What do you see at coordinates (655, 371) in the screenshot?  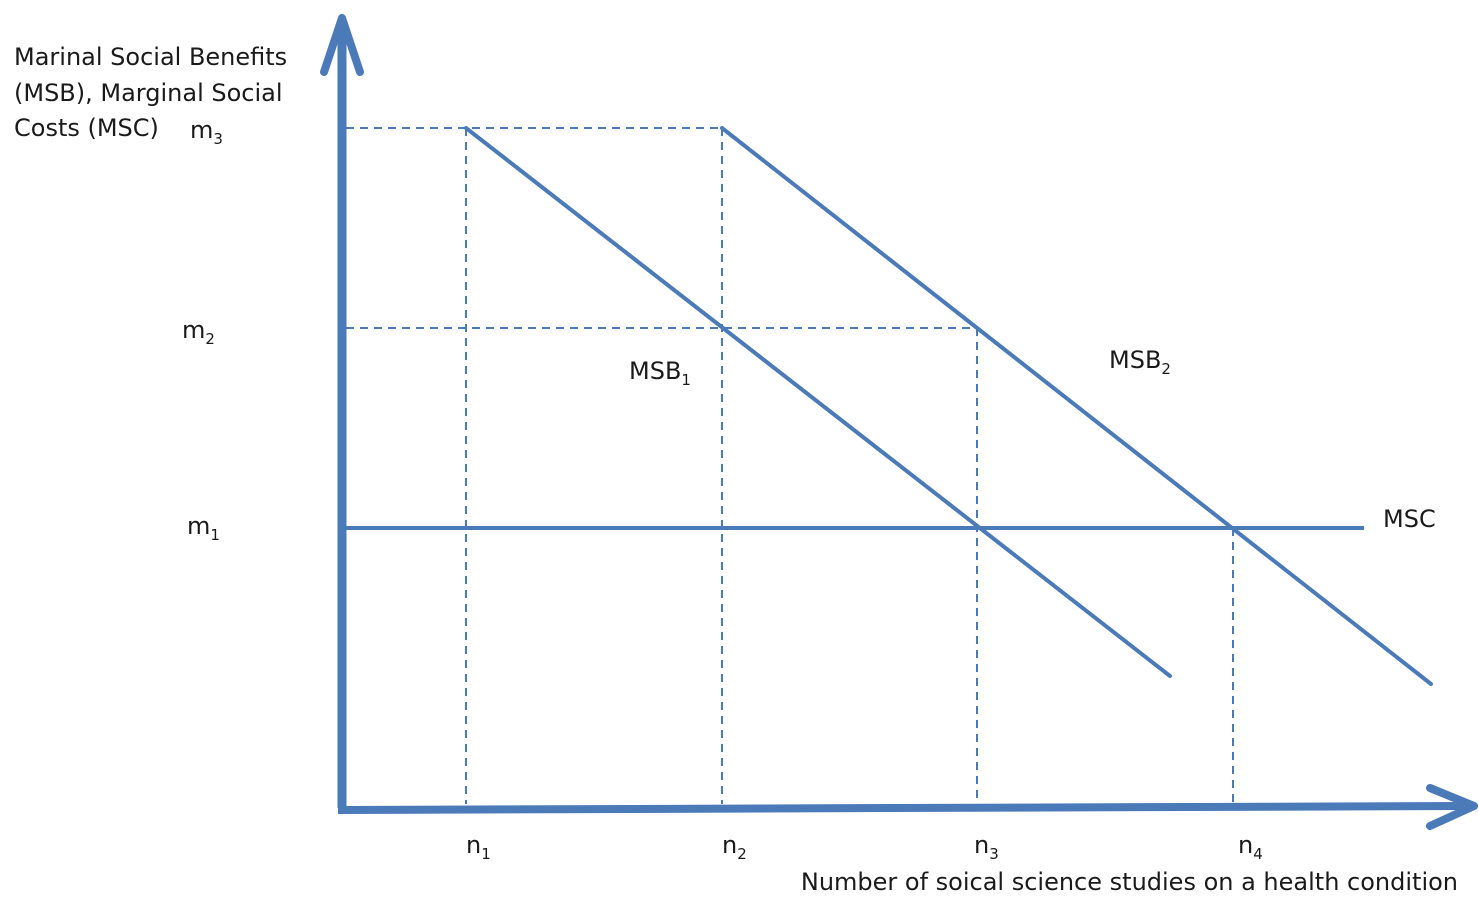 I see `msb1-label-base: MSB` at bounding box center [655, 371].